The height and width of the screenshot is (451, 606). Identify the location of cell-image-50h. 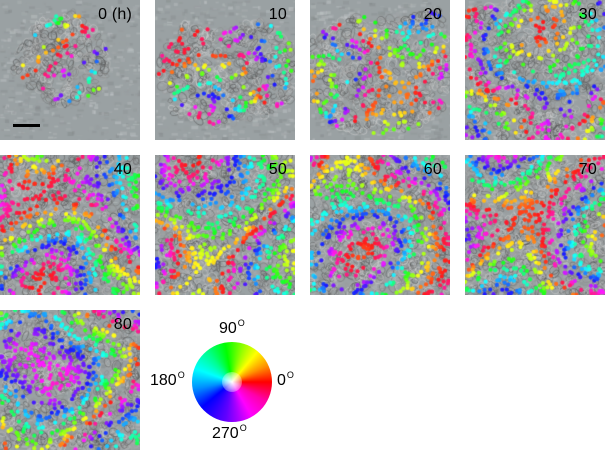
(225, 225).